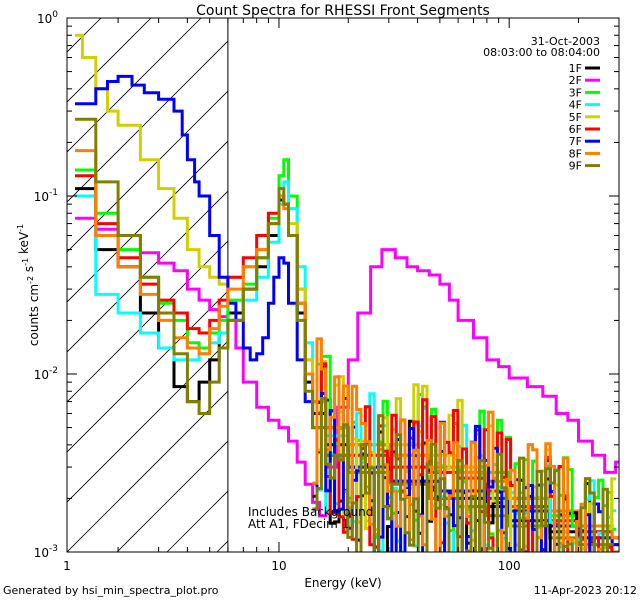 This screenshot has width=640, height=600. What do you see at coordinates (342, 583) in the screenshot?
I see `x-axis-label: Energy (keV)` at bounding box center [342, 583].